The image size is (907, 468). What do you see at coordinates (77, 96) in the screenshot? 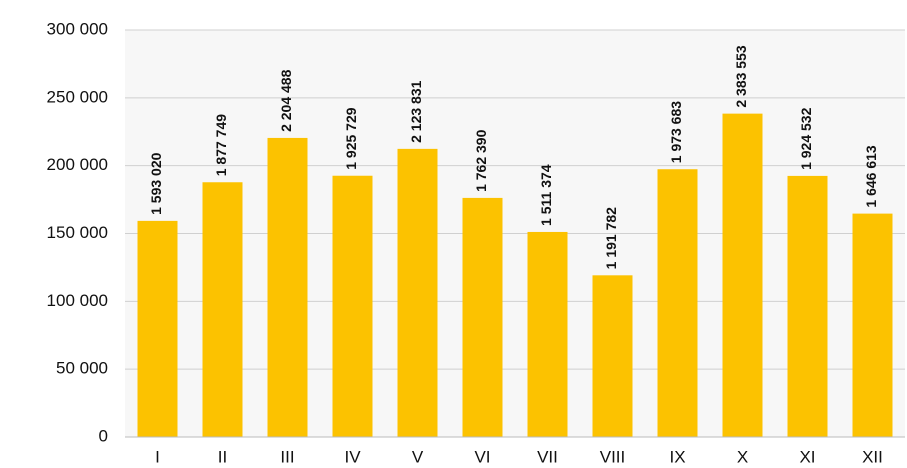
I see `y-tick-label: 250 000` at bounding box center [77, 96].